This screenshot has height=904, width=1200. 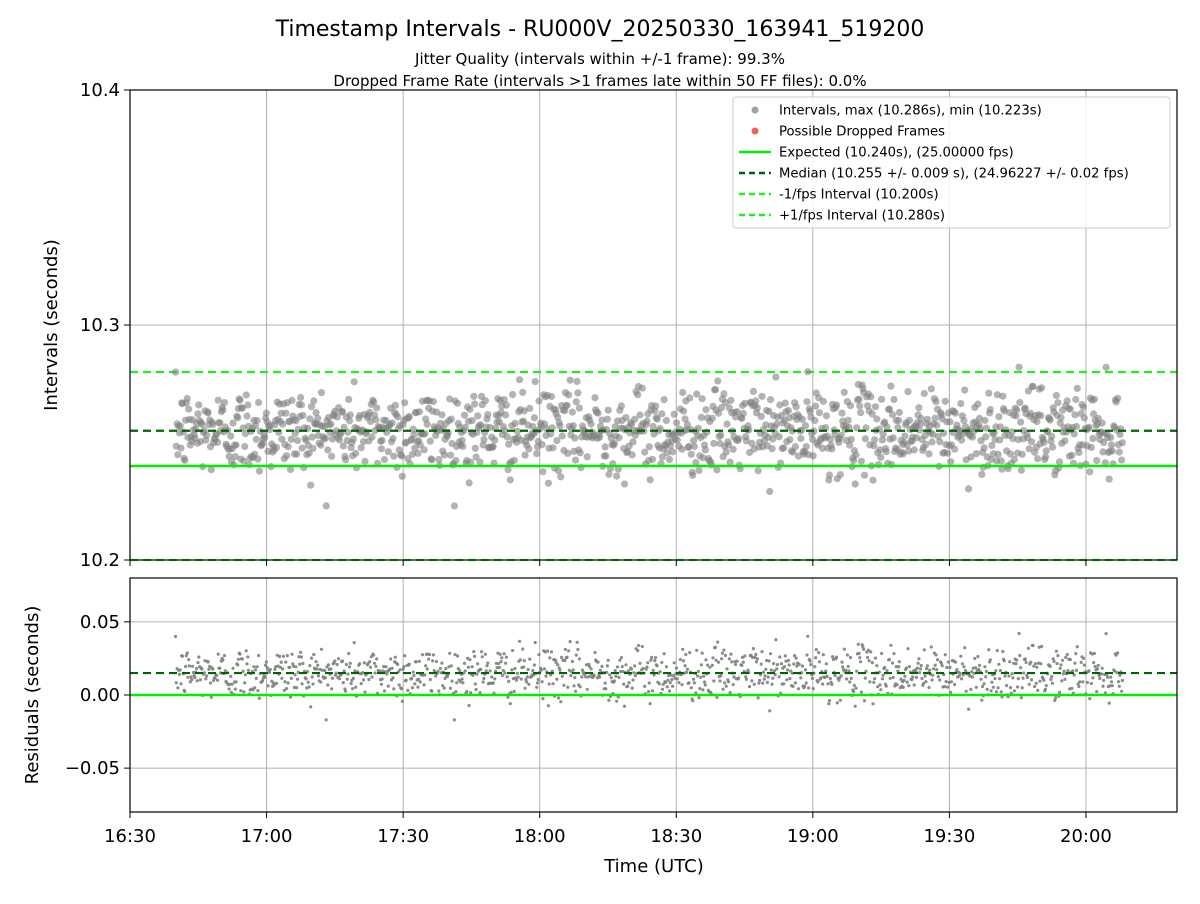 I want to click on x-tick-label: 16:30, so click(x=130, y=836).